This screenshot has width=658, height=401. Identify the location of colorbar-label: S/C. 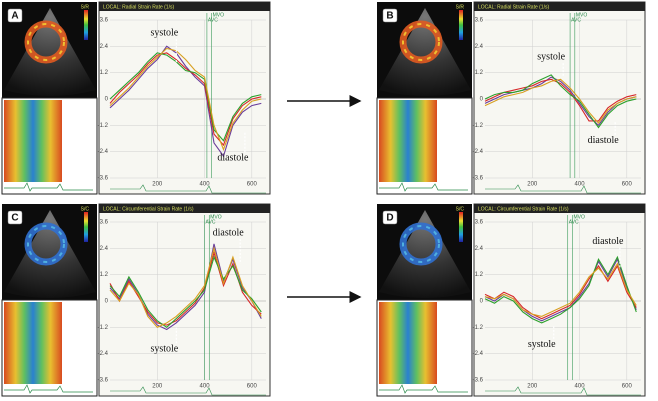
(85, 209).